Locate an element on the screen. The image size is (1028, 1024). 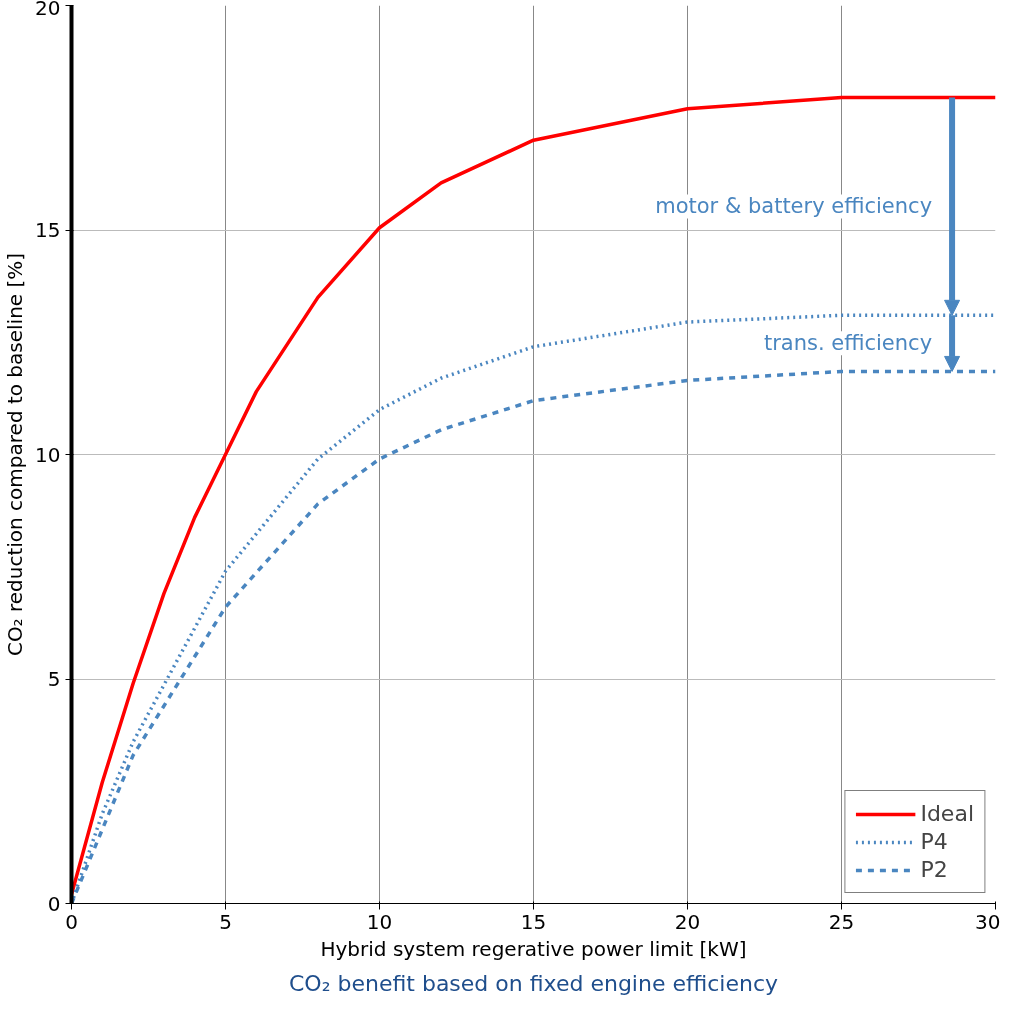
annotation: motor & battery efficiency is located at coordinates (794, 206).